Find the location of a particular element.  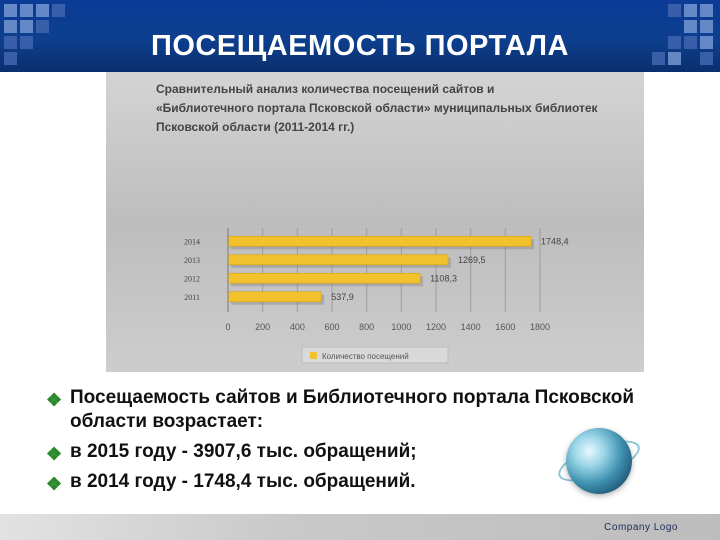

globe-icon is located at coordinates (599, 461).